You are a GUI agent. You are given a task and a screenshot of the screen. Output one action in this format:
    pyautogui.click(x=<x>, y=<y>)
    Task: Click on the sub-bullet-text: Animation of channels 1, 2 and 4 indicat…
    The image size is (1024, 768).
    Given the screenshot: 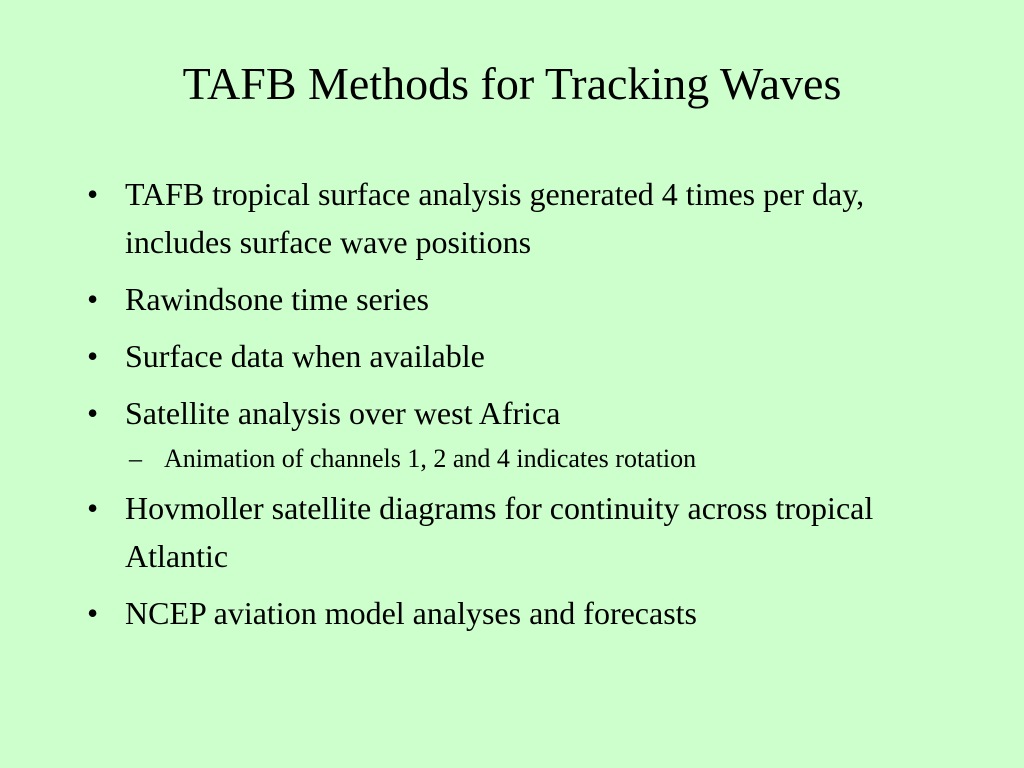 What is the action you would take?
    pyautogui.click(x=430, y=458)
    